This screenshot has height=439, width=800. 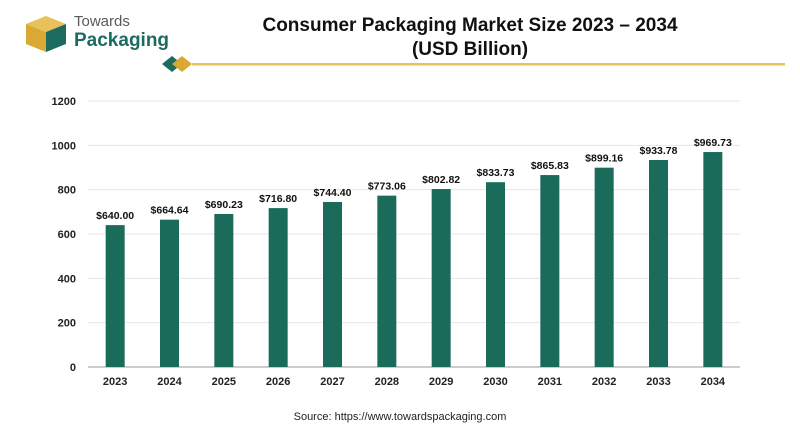 What do you see at coordinates (64, 146) in the screenshot?
I see `y-tick-label: 1000` at bounding box center [64, 146].